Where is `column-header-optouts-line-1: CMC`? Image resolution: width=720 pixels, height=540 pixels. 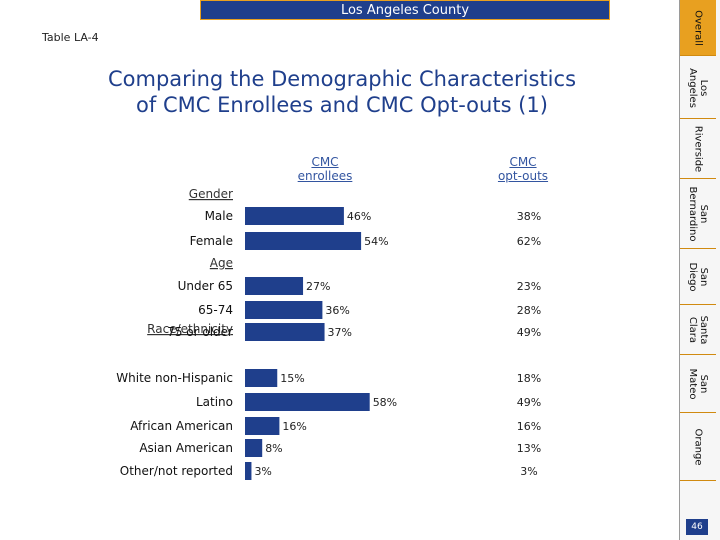
column-header-optouts-line-1: CMC is located at coordinates (523, 162).